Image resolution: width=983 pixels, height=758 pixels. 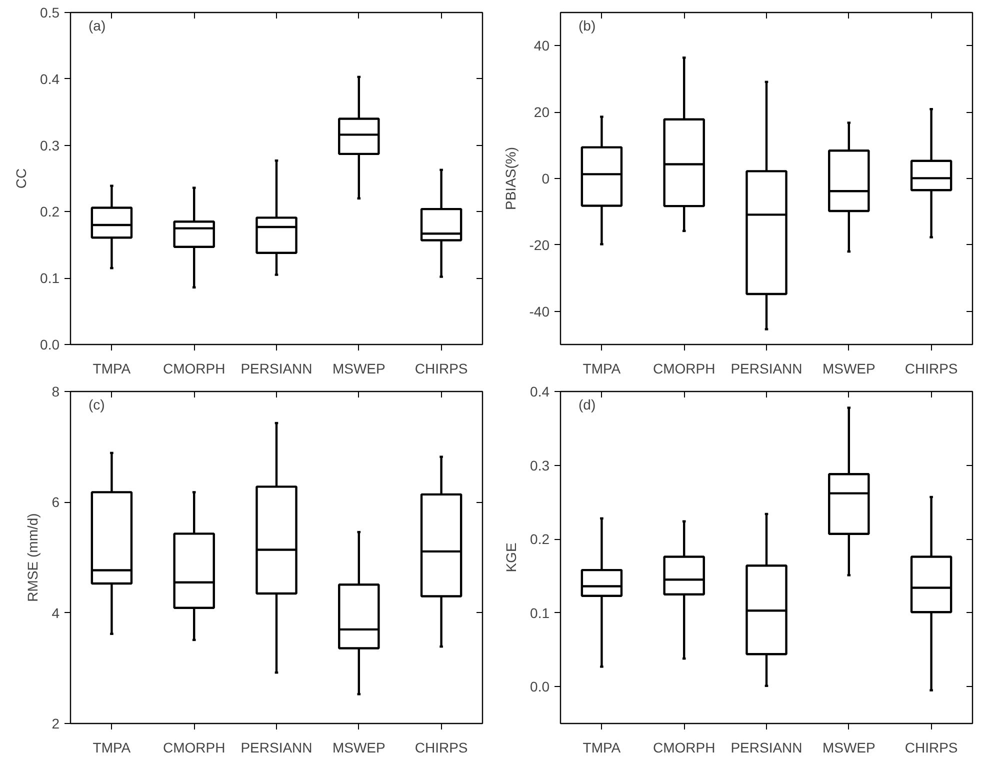 I want to click on y-axis-title: RMSE (mm/d), so click(x=32, y=557).